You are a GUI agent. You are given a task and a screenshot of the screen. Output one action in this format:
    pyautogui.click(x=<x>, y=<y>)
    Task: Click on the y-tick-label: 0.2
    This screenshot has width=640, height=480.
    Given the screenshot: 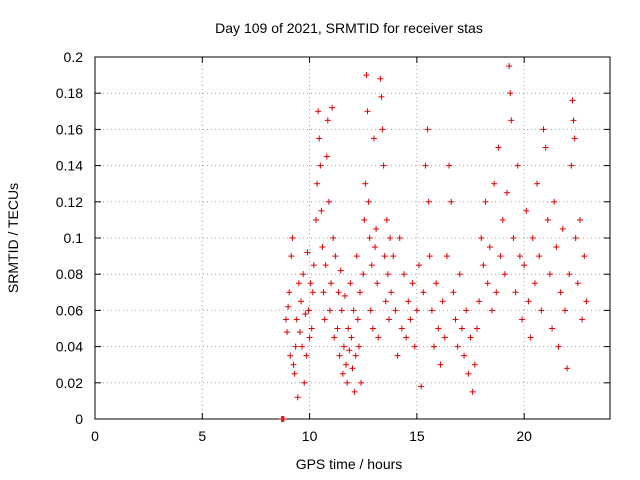 What is the action you would take?
    pyautogui.click(x=74, y=57)
    